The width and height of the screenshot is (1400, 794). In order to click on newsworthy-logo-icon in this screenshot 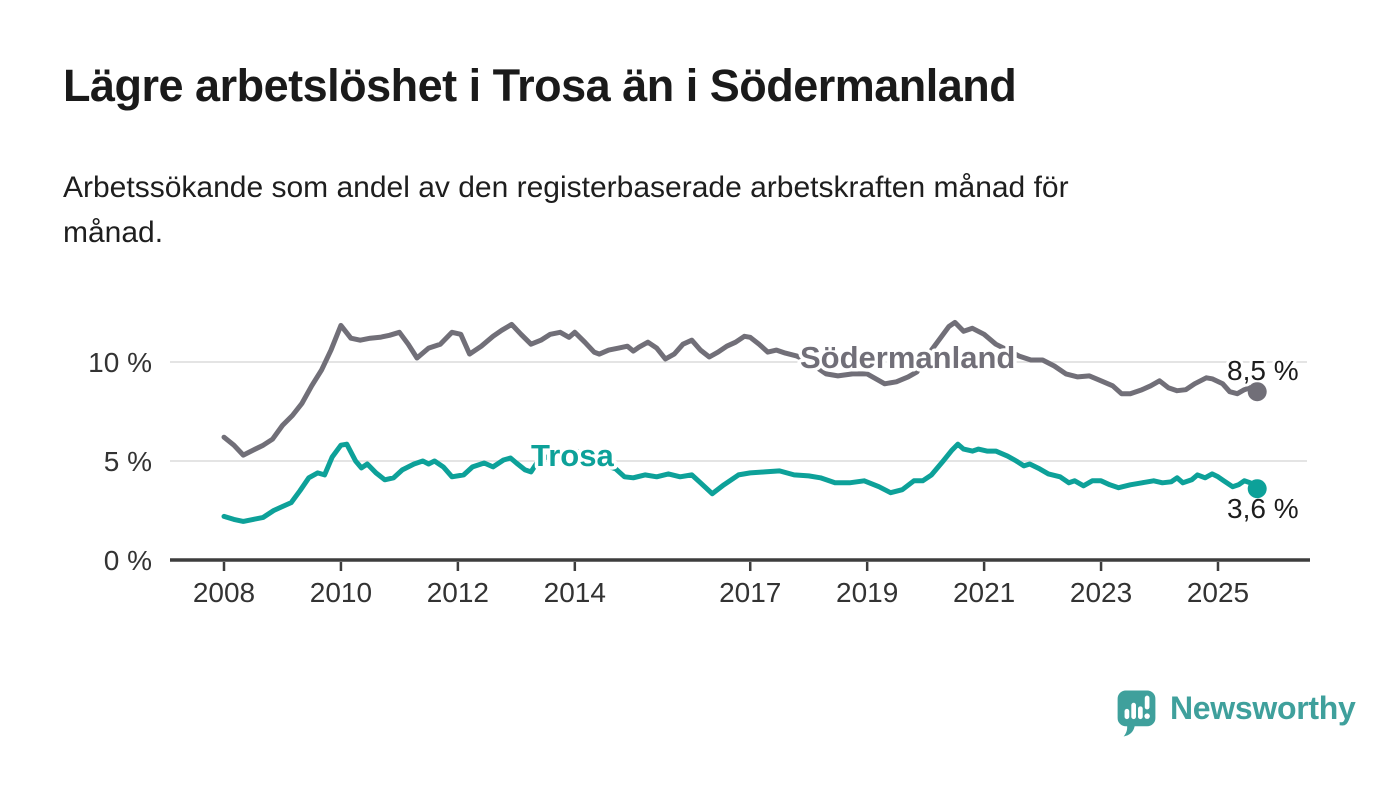, I will do `click(1136, 713)`.